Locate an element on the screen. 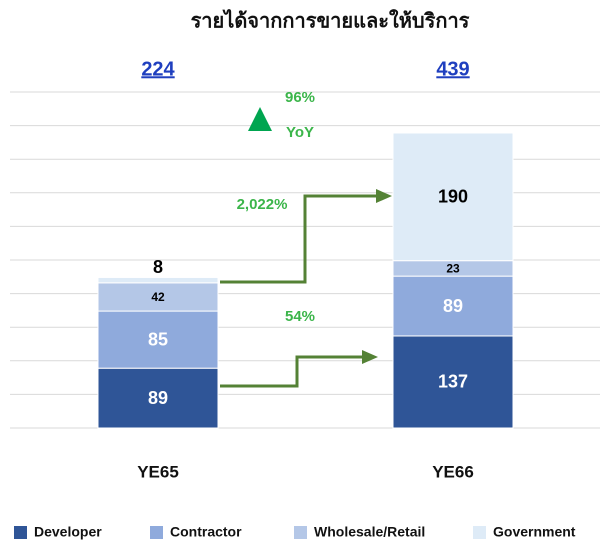 This screenshot has height=547, width=610. x-tick-label: YE66 is located at coordinates (453, 471).